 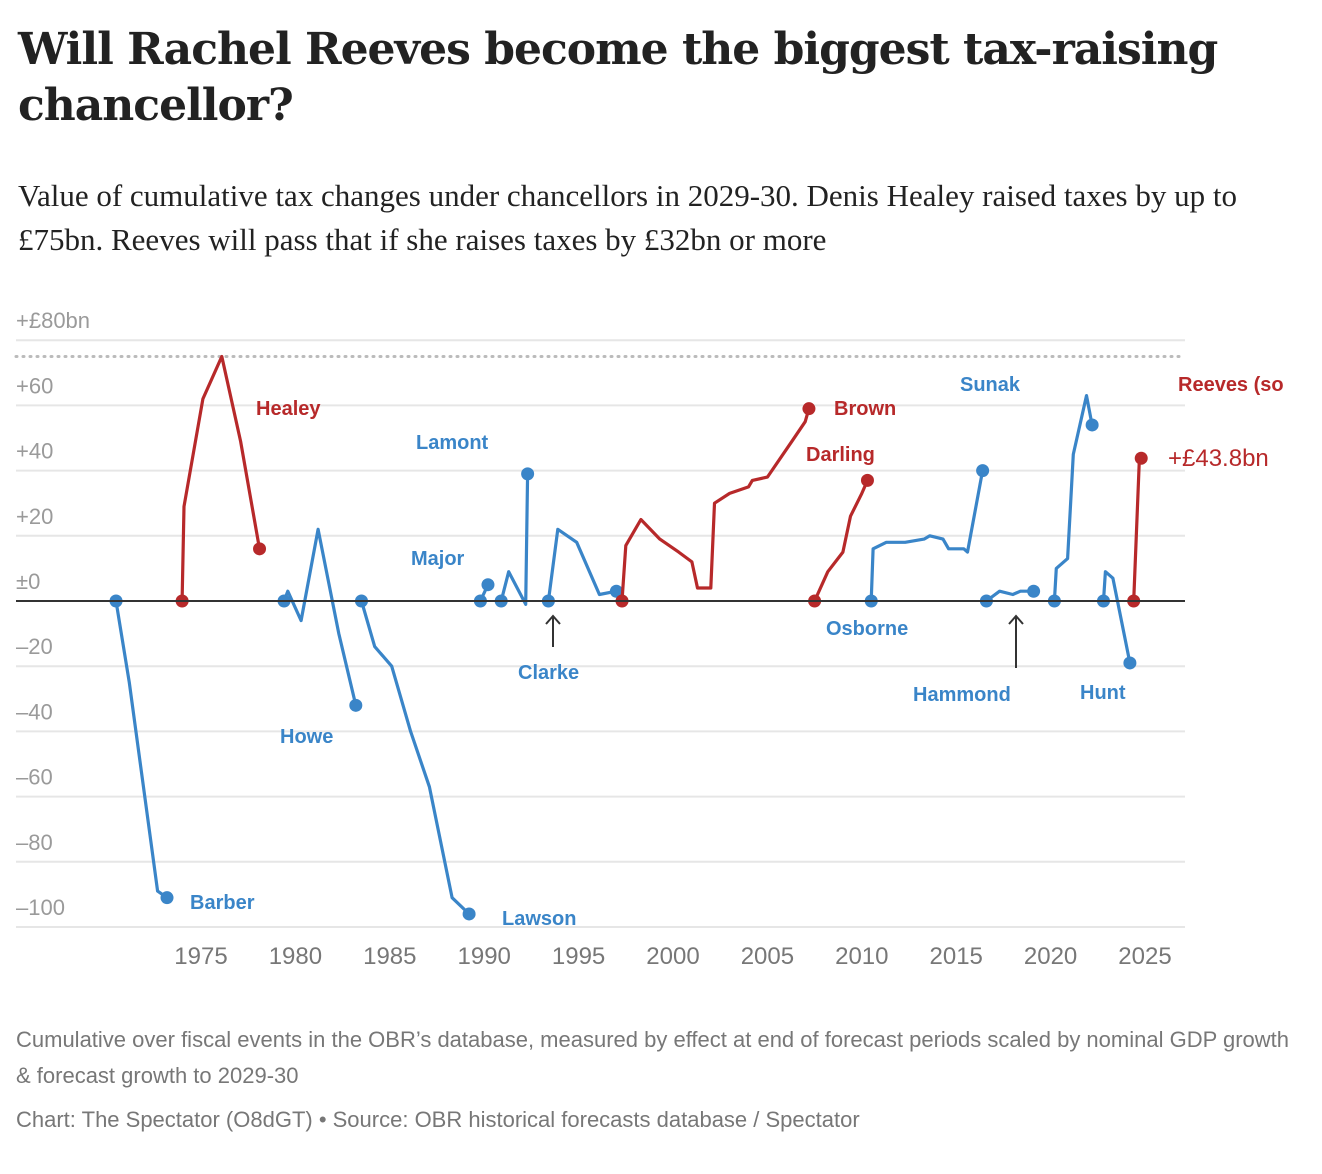 What do you see at coordinates (438, 559) in the screenshot?
I see `label-major: Major` at bounding box center [438, 559].